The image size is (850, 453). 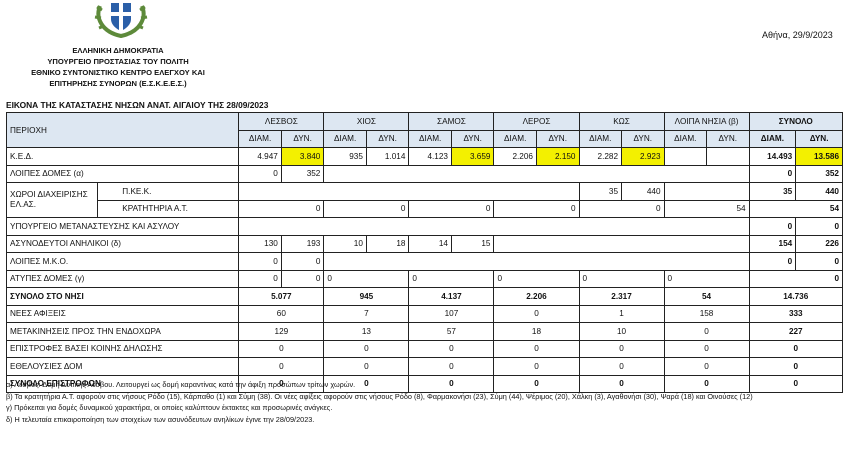 What do you see at coordinates (387, 156) in the screenshot?
I see `table-cell: 1.014` at bounding box center [387, 156].